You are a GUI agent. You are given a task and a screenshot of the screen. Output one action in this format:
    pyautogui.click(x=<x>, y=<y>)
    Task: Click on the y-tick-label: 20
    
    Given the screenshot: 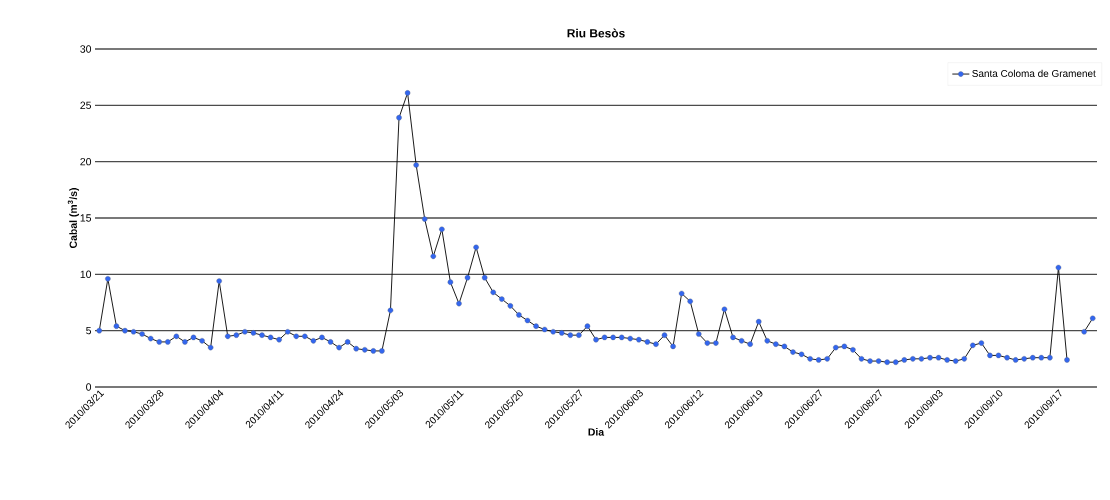 What is the action you would take?
    pyautogui.click(x=86, y=161)
    